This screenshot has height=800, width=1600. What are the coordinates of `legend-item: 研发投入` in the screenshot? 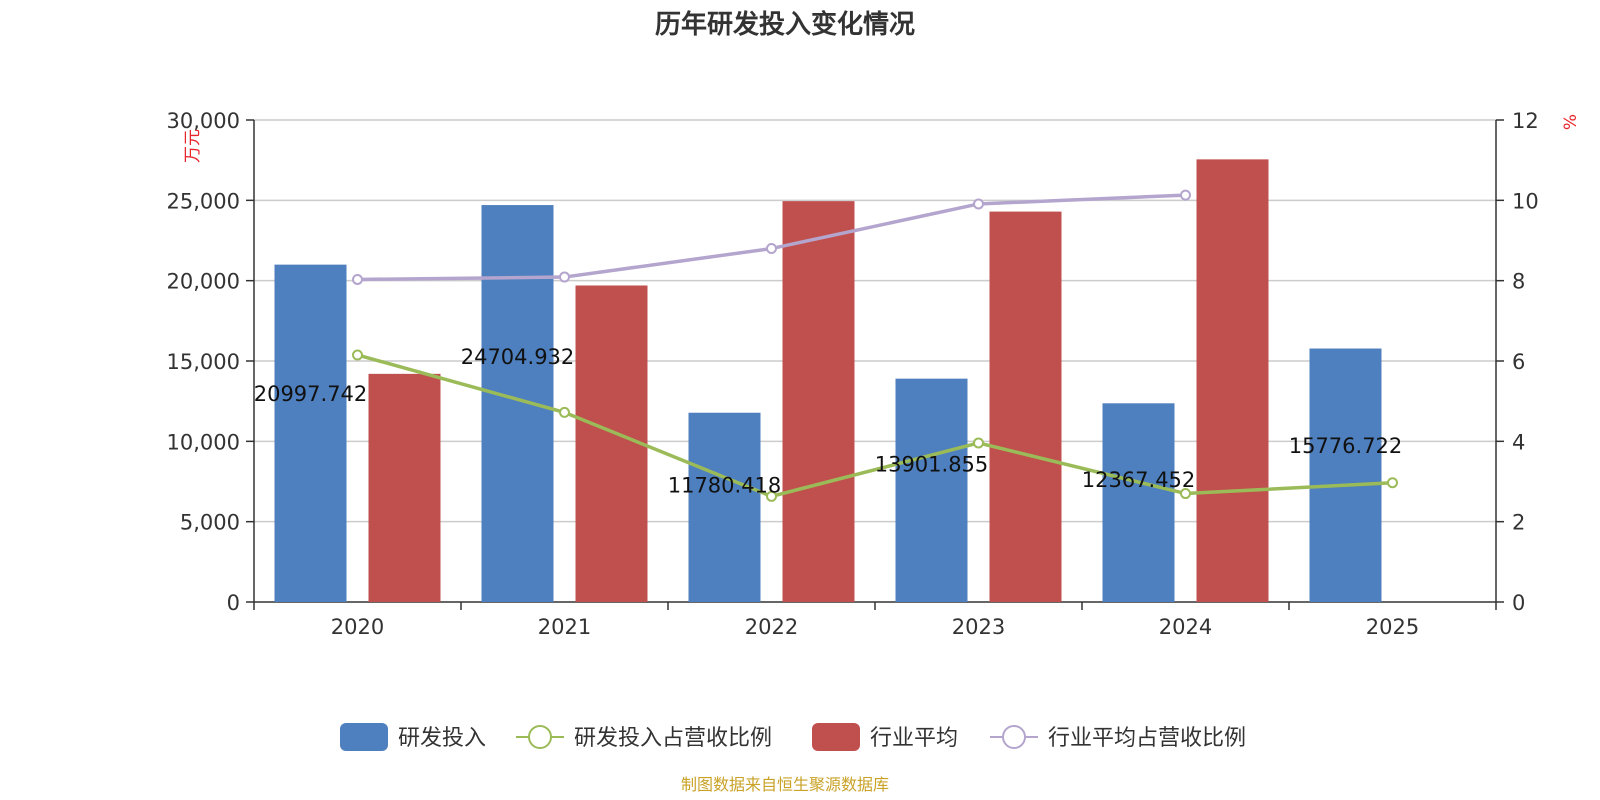 It's located at (413, 737).